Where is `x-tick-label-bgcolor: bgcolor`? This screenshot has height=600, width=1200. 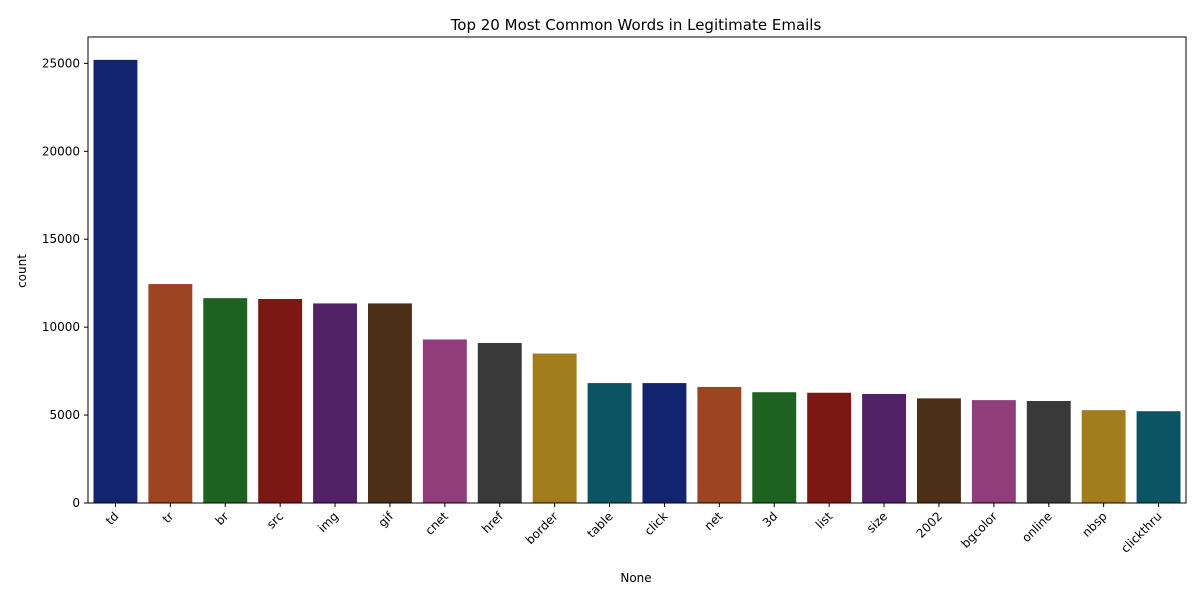 x-tick-label-bgcolor: bgcolor is located at coordinates (979, 530).